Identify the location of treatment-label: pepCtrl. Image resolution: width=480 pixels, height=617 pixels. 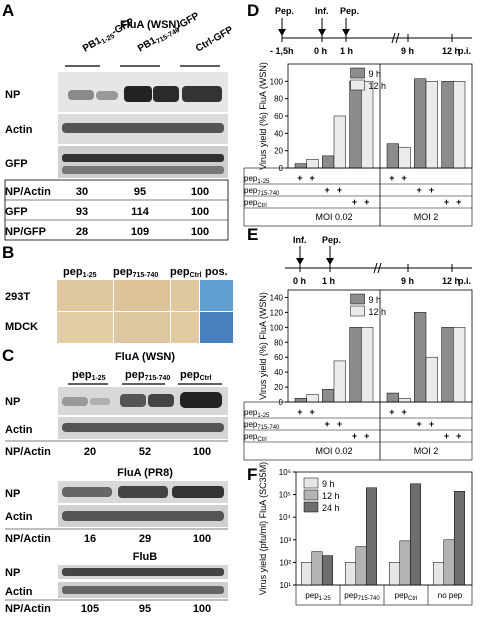
(255, 437).